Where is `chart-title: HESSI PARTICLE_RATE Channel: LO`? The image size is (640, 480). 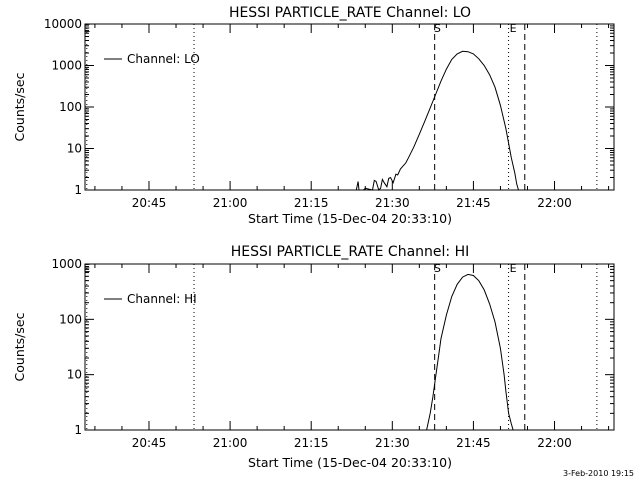
chart-title: HESSI PARTICLE_RATE Channel: LO is located at coordinates (350, 13).